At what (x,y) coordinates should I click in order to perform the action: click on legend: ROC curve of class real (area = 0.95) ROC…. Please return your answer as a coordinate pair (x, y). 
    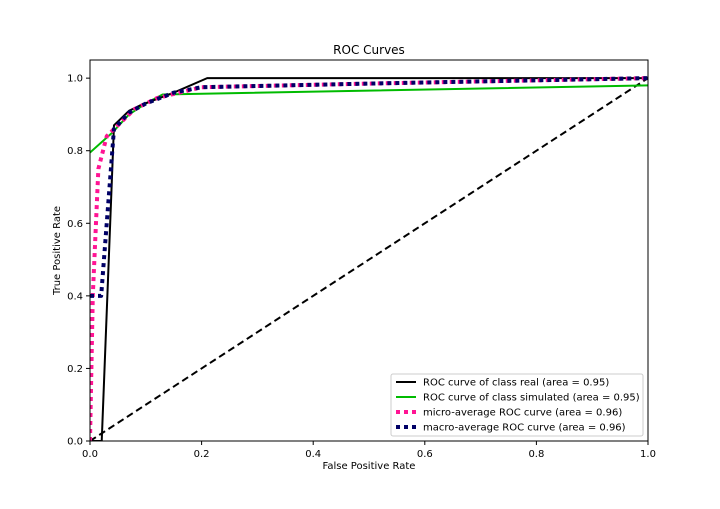
    Looking at the image, I should click on (517, 405).